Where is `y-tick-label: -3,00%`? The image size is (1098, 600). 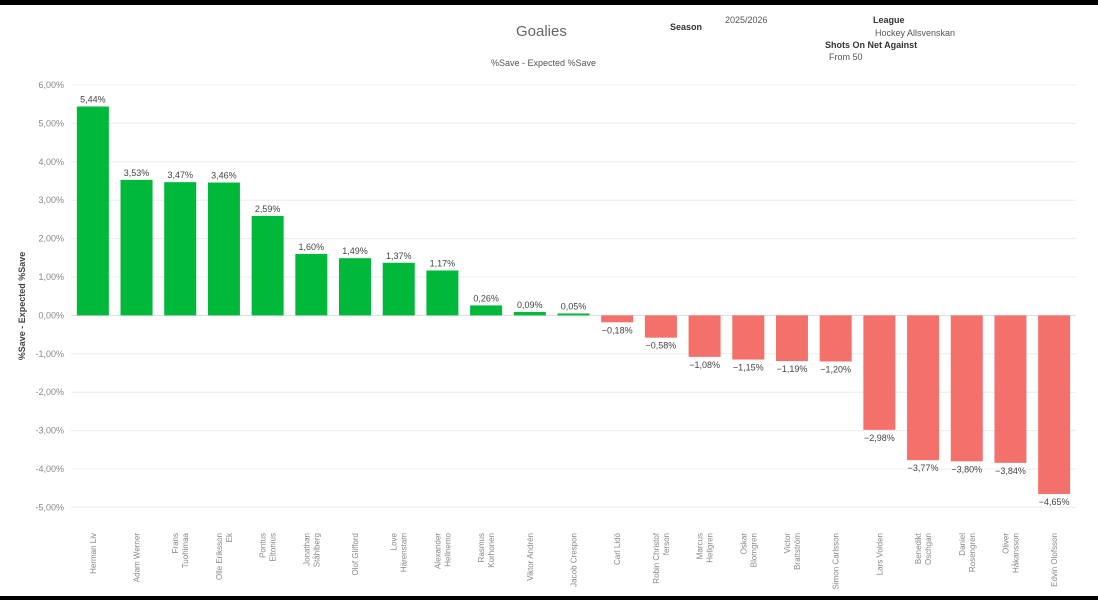 y-tick-label: -3,00% is located at coordinates (49, 431).